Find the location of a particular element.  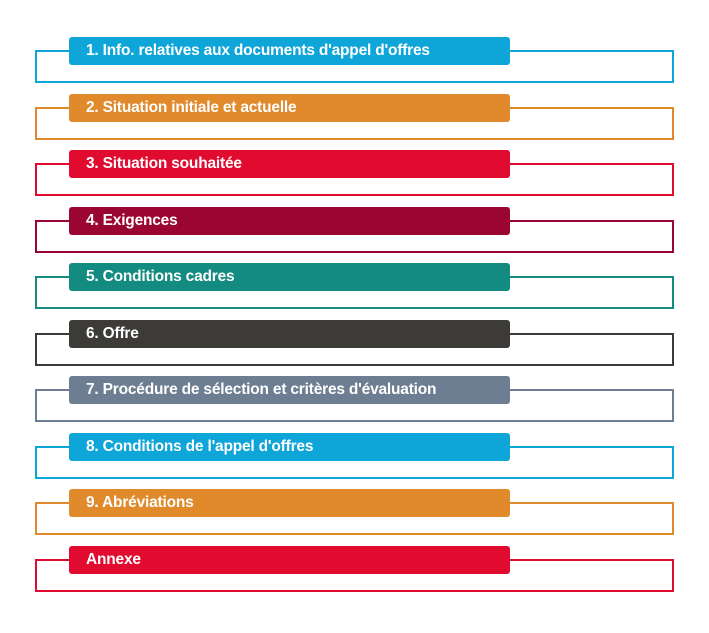

section-item: 6. Offre is located at coordinates (354, 343).